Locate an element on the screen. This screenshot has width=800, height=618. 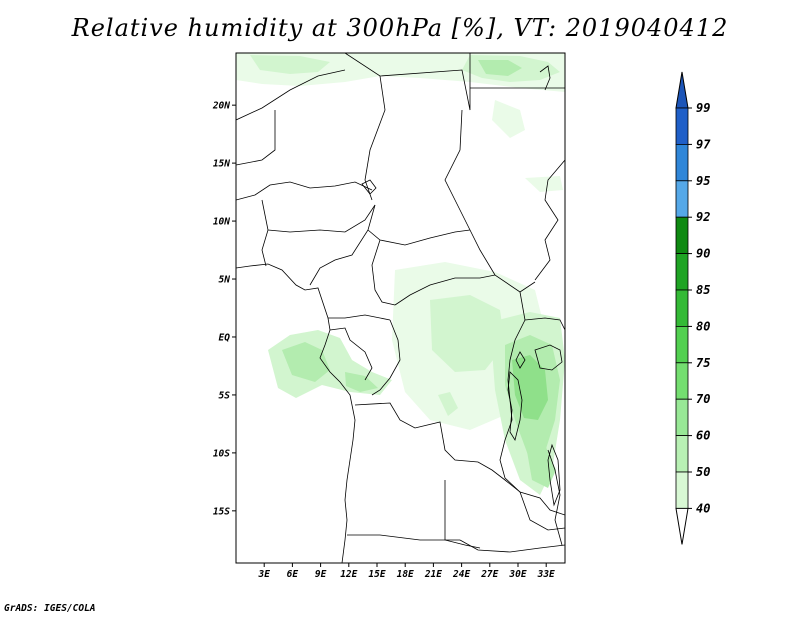
colorbar-label: 50 is located at coordinates (703, 472).